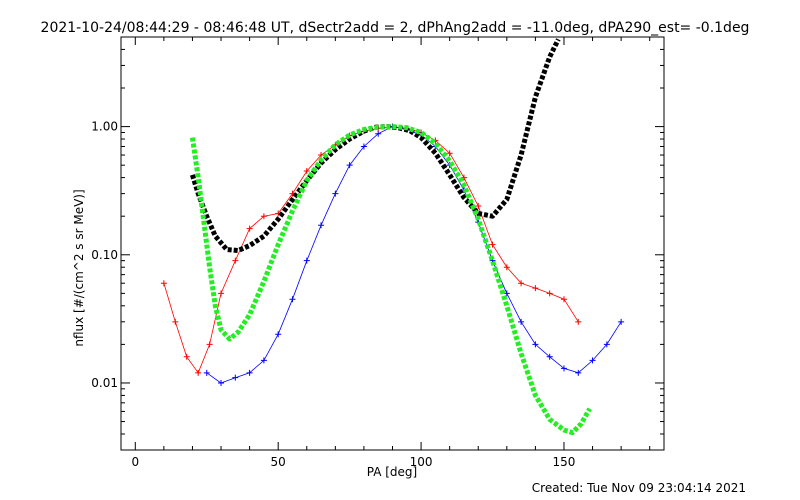  I want to click on created-footer: Created: Tue Nov 09 23:04:14 2021, so click(639, 488).